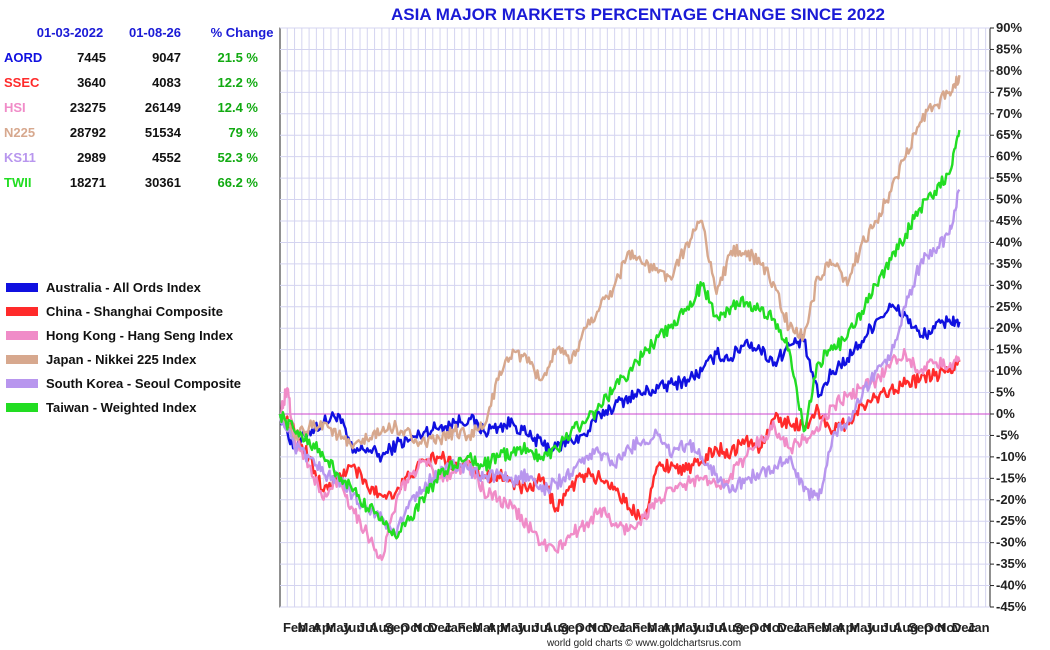 The height and width of the screenshot is (650, 1050). I want to click on table-code: N225, so click(19, 132).